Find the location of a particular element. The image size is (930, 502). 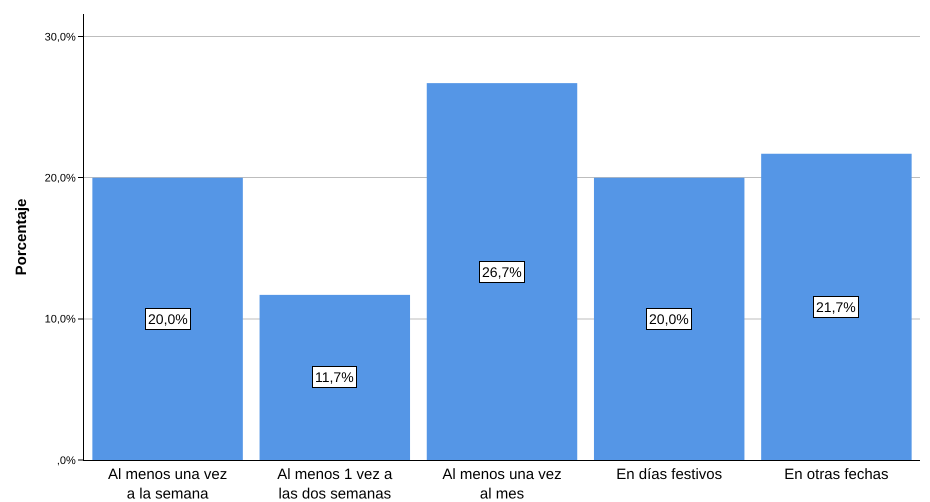

data-label: 26,7% is located at coordinates (502, 272).